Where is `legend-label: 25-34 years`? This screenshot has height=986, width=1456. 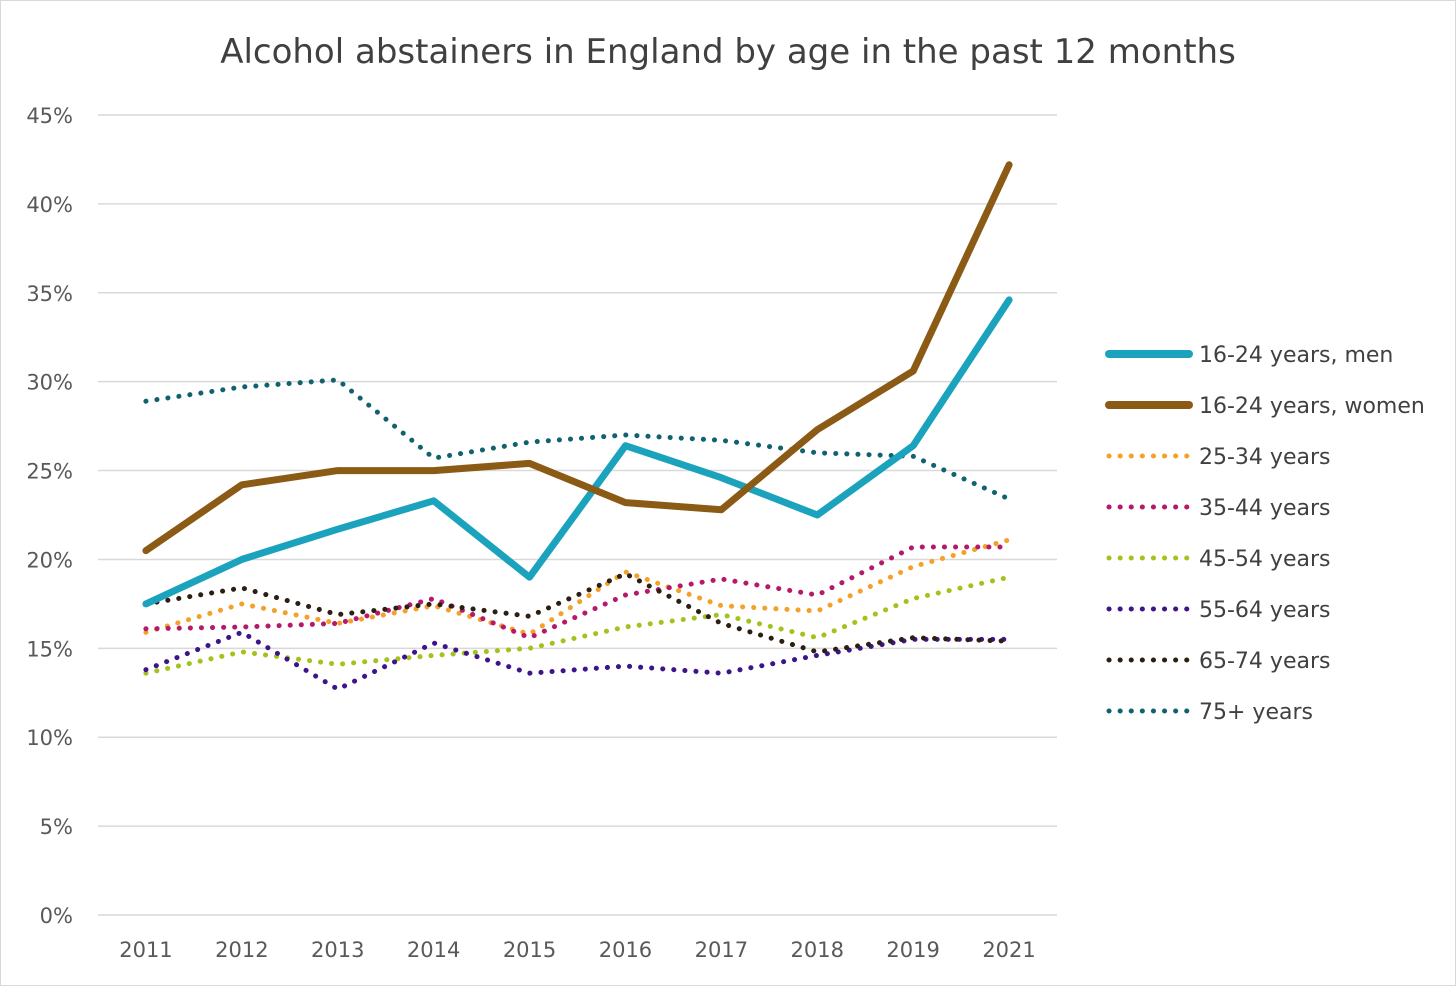 legend-label: 25-34 years is located at coordinates (1264, 457).